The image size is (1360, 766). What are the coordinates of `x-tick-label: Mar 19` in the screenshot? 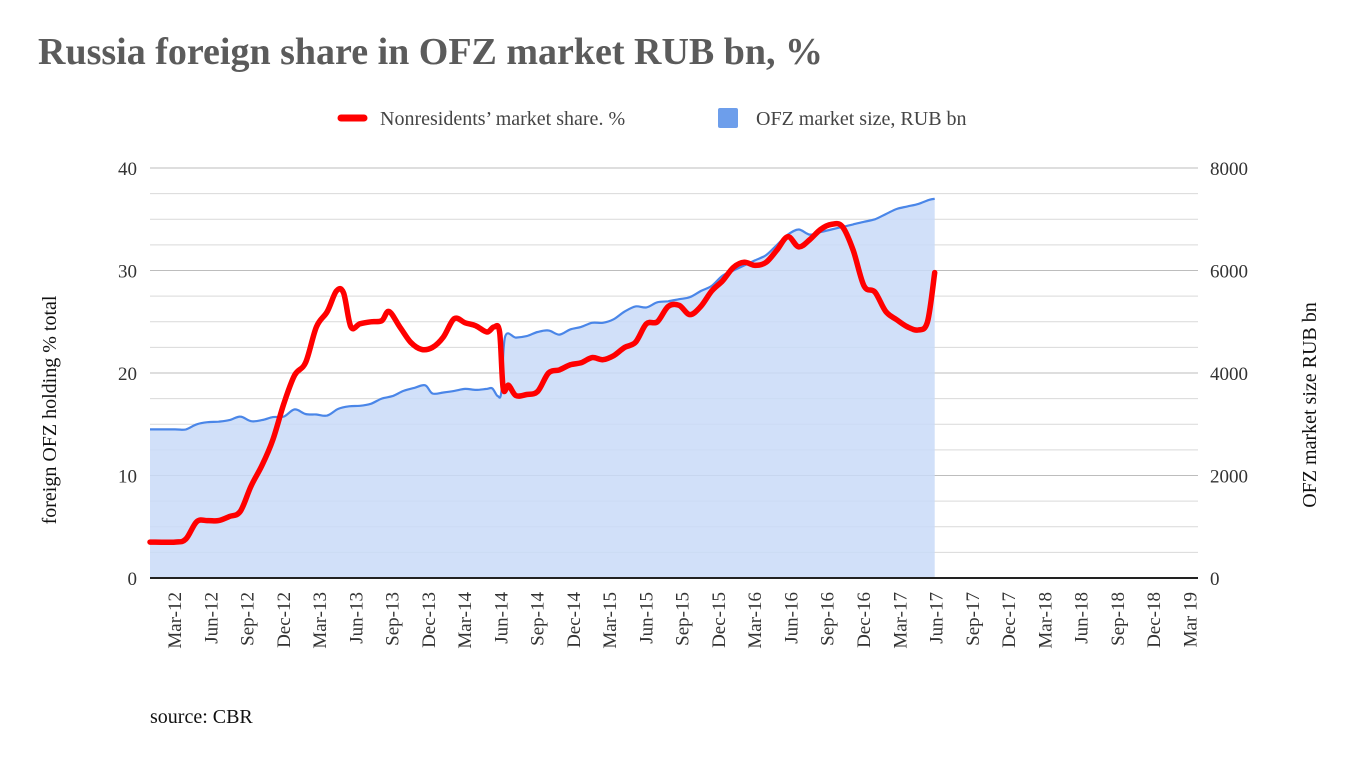 It's located at (1190, 619).